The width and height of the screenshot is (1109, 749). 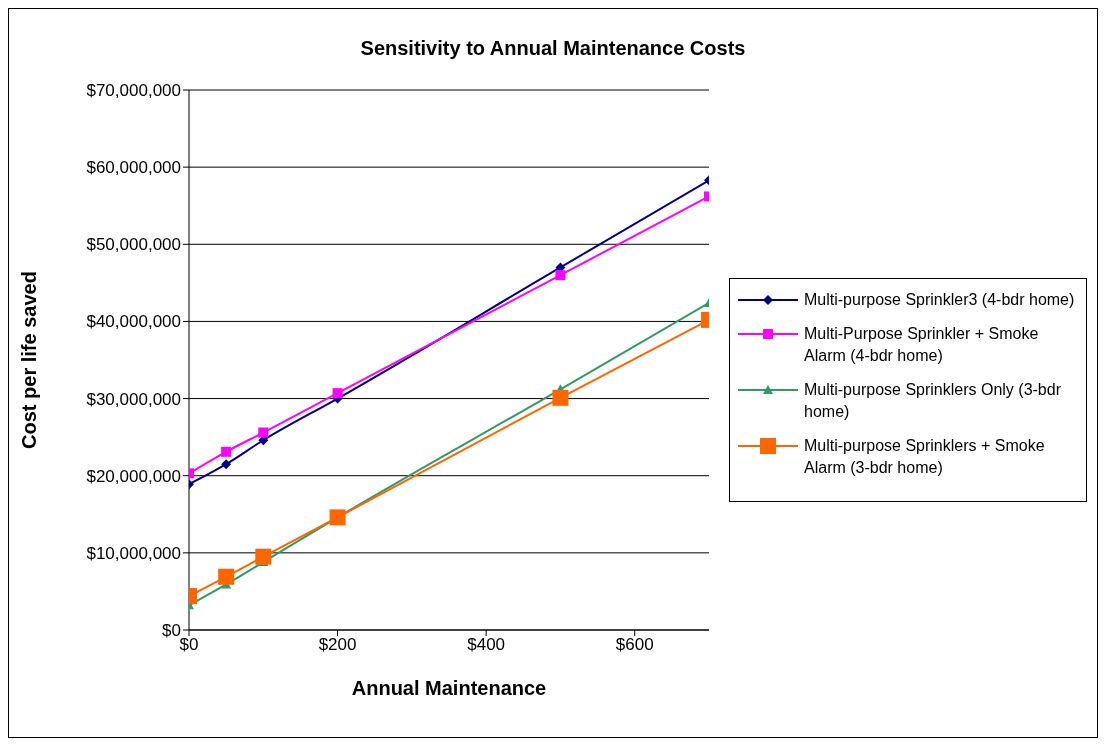 What do you see at coordinates (449, 688) in the screenshot?
I see `x-axis-title: Annual Maintenance` at bounding box center [449, 688].